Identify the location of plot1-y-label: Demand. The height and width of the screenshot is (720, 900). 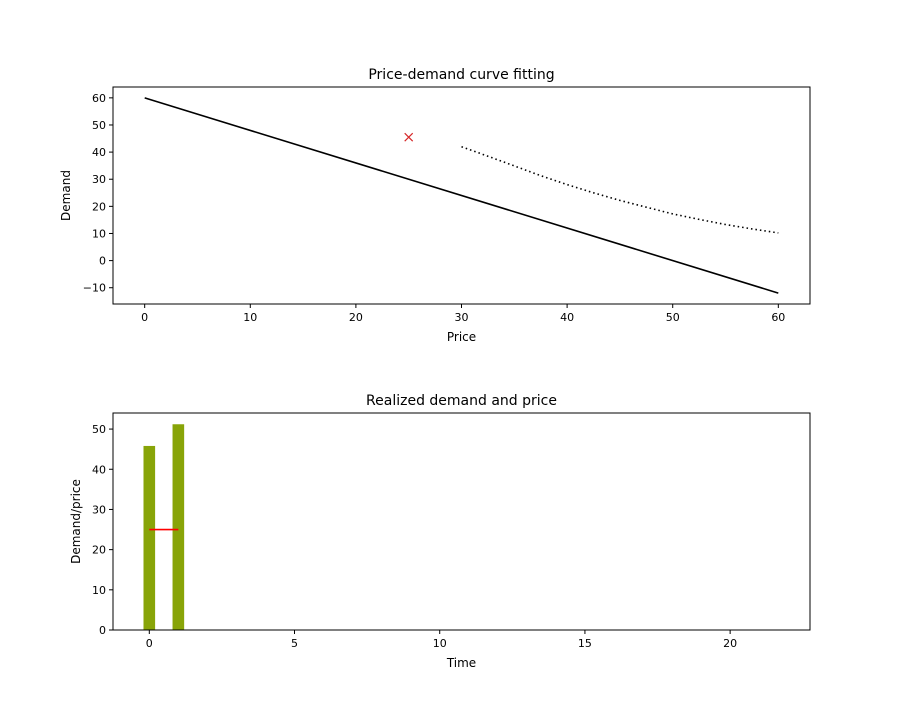
(66, 195).